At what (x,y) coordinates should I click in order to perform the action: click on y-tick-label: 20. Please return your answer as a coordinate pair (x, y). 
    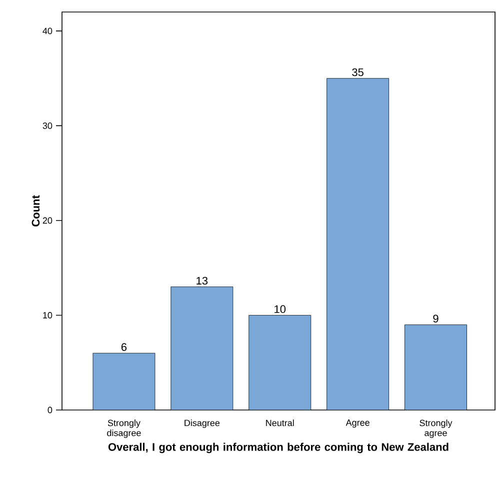
    Looking at the image, I should click on (47, 220).